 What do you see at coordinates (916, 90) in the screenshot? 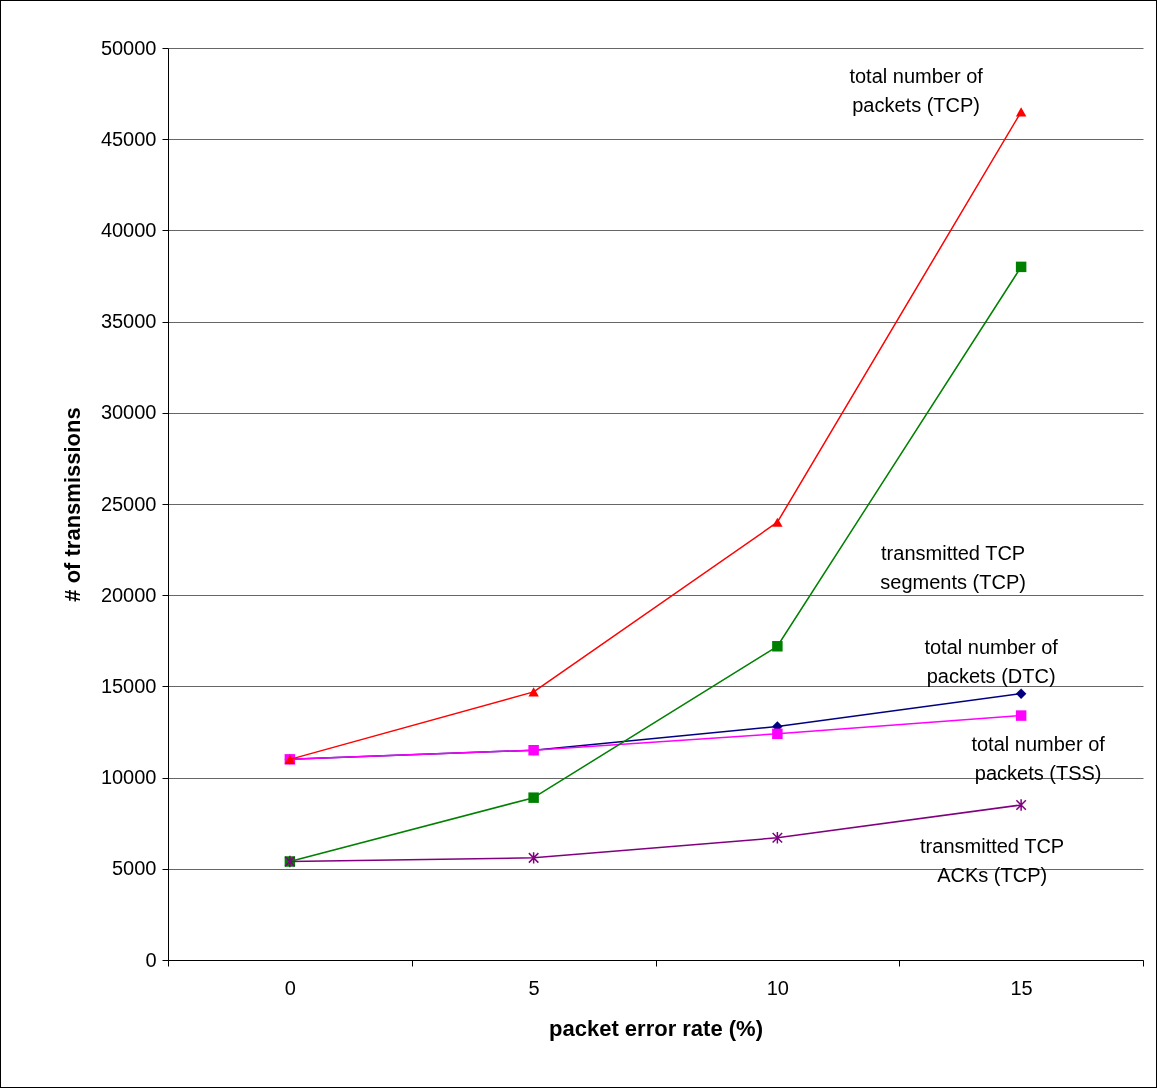
I see `series-label: total number of packets (TCP)` at bounding box center [916, 90].